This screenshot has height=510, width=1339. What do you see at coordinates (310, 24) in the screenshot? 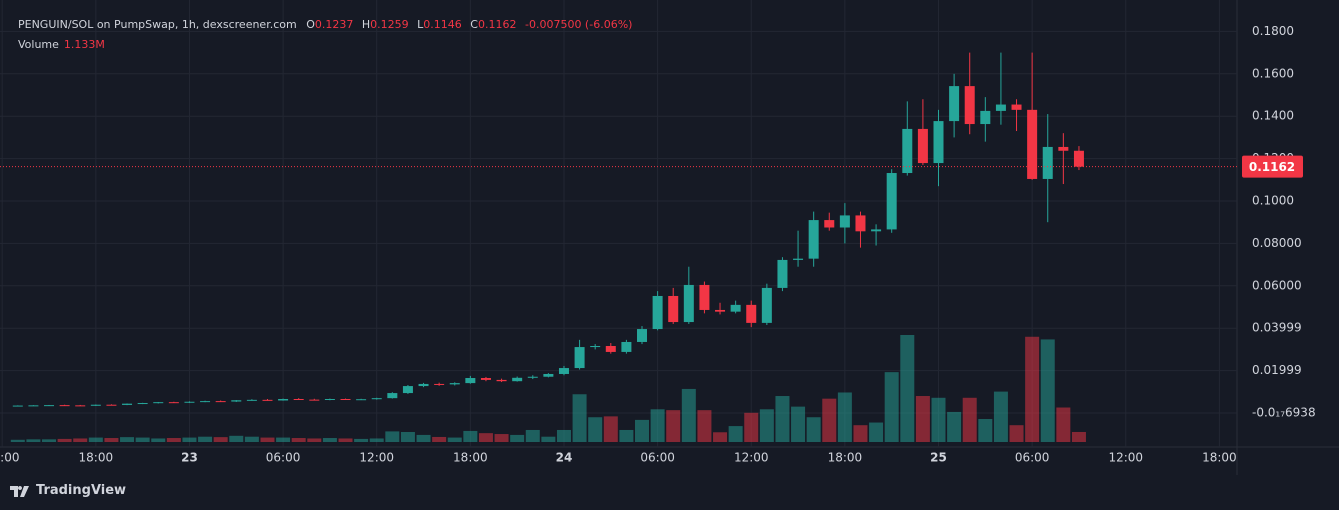
I see `ohlc-letter: O` at bounding box center [310, 24].